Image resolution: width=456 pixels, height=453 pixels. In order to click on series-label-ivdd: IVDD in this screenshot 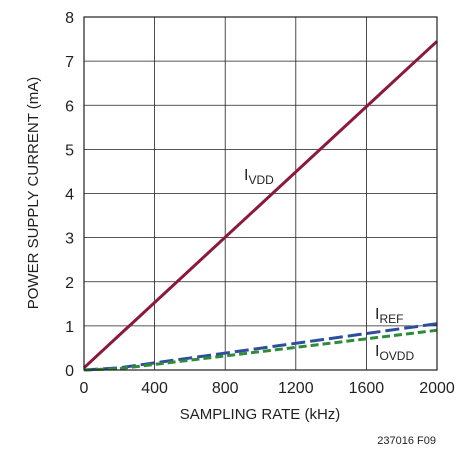, I will do `click(259, 177)`.